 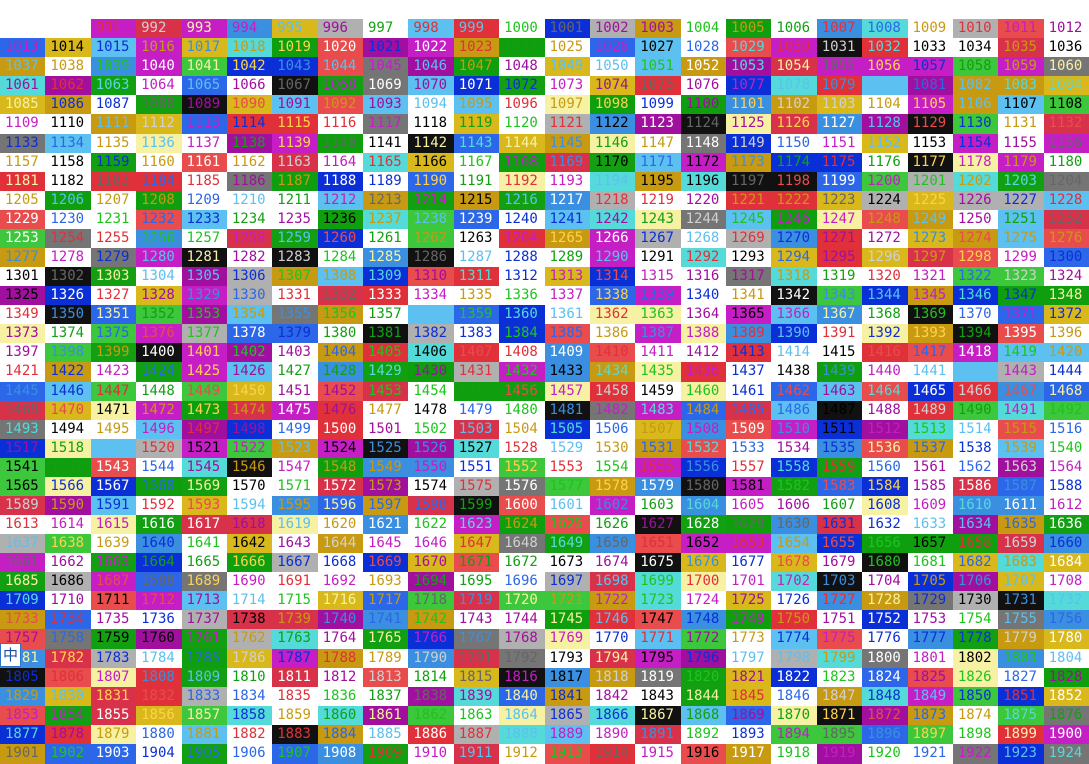 I want to click on color-cell-1654: 1654, so click(x=794, y=544).